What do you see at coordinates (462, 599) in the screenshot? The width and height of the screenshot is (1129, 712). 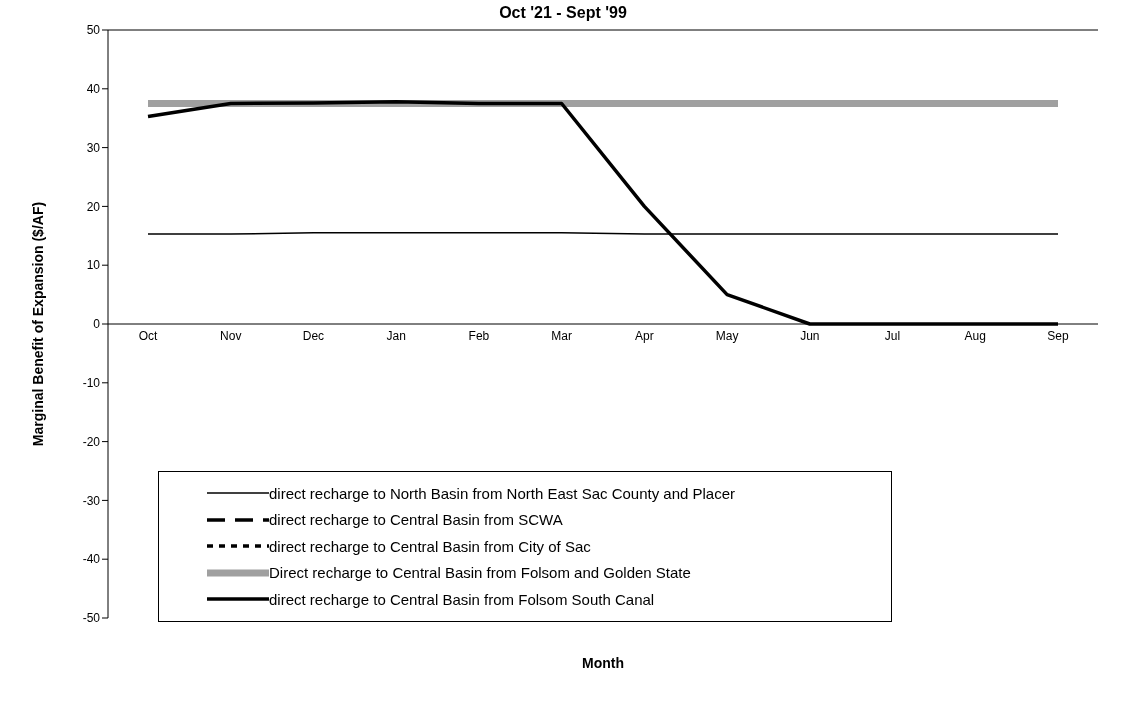 I see `legend-label: direct recharge to Central Basin from Folsom South Canal` at bounding box center [462, 599].